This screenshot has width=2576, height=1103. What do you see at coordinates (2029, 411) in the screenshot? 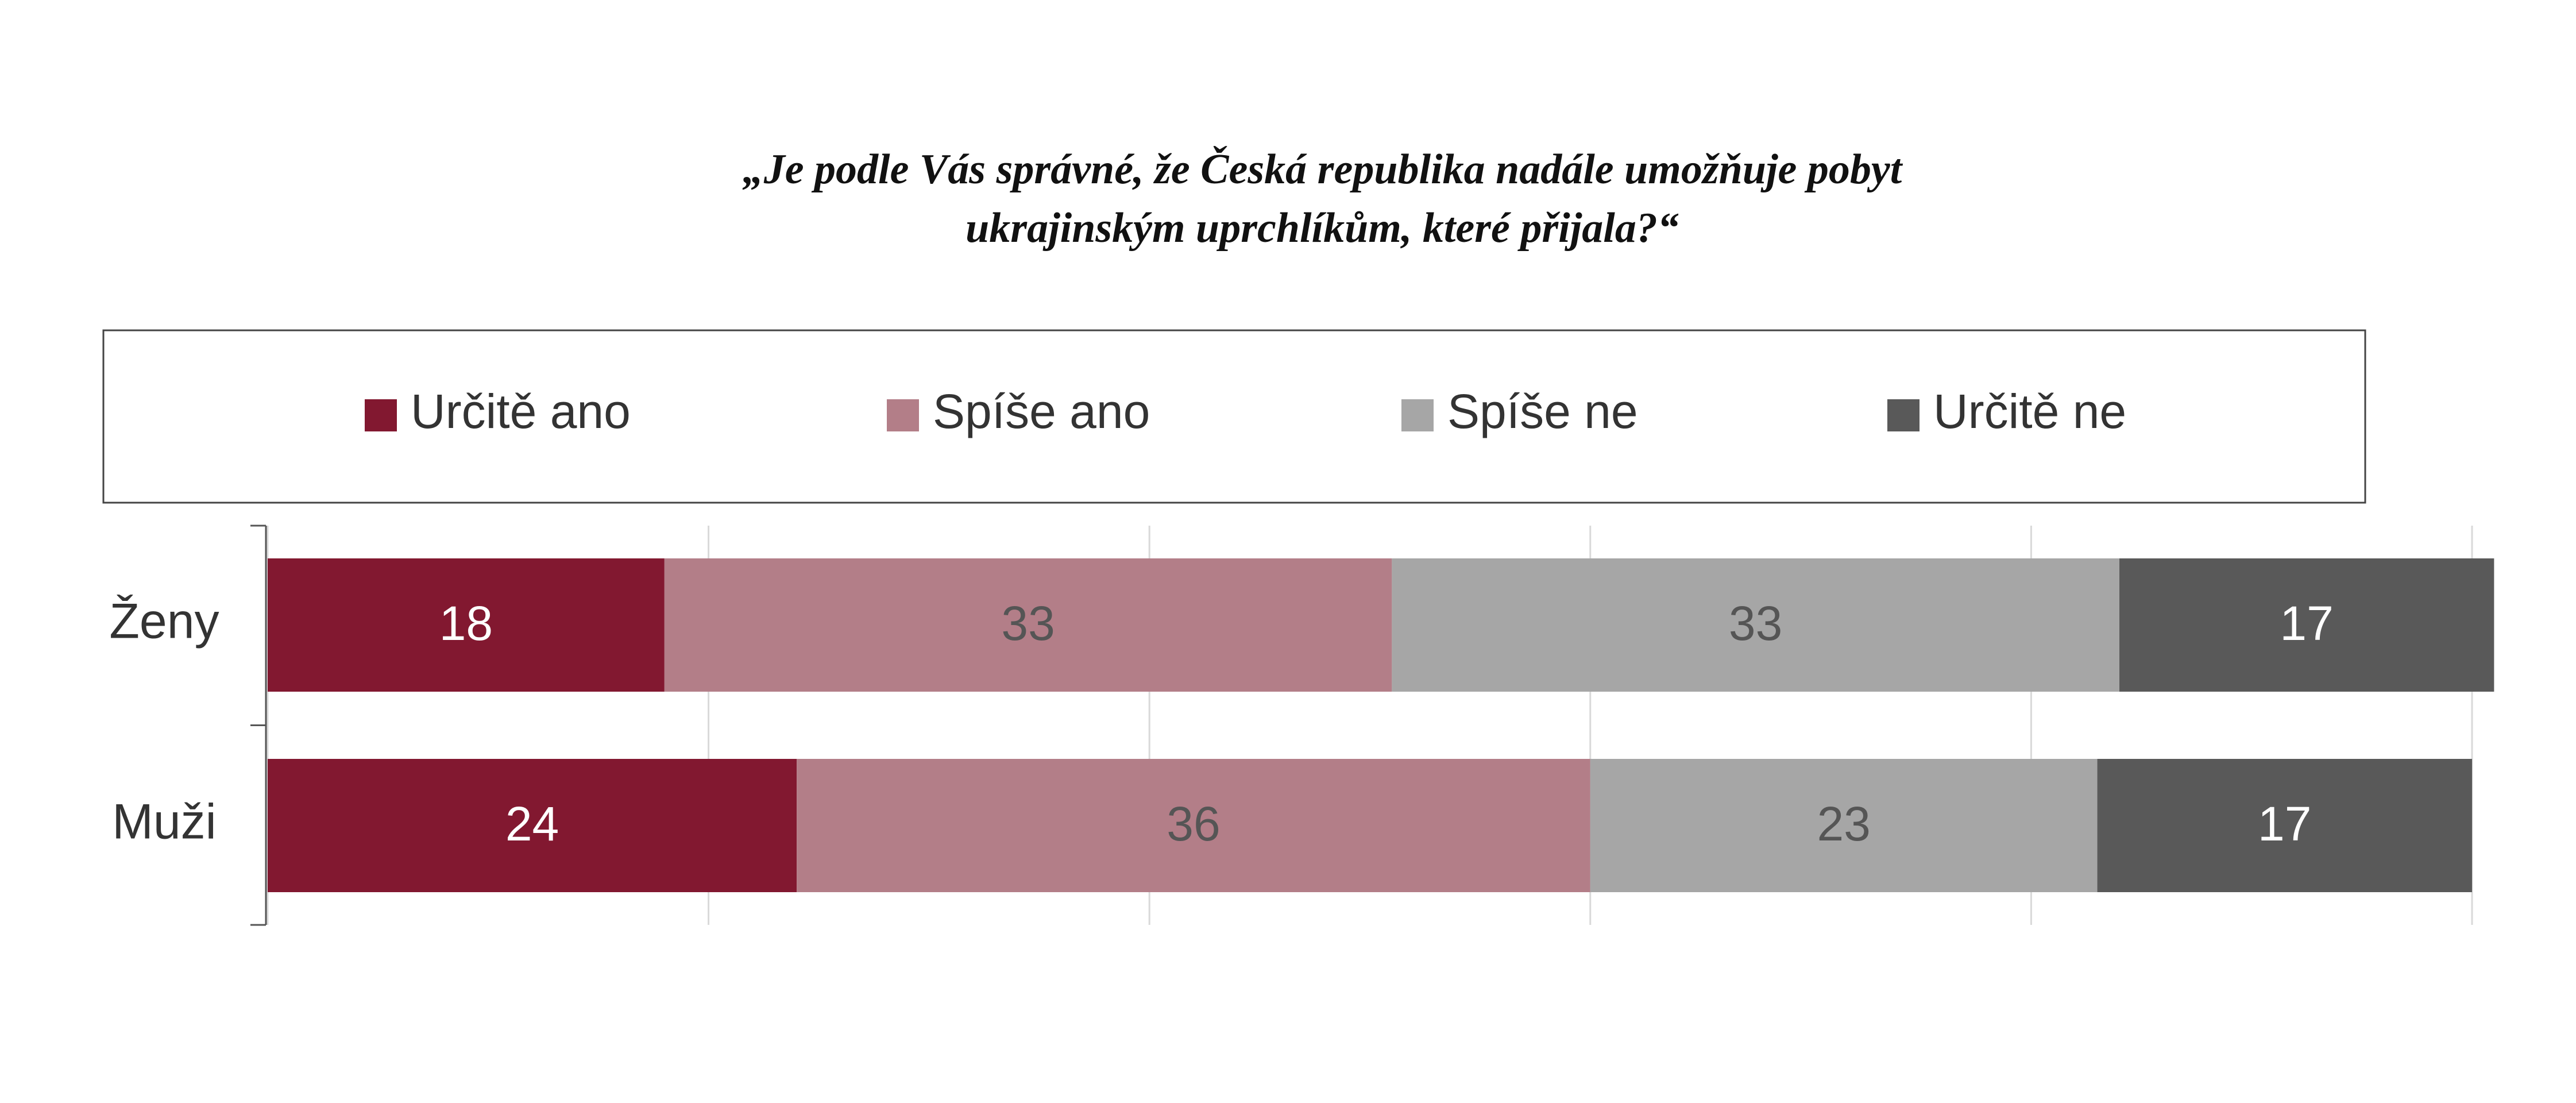
I see `legend-label: Určitě ne` at bounding box center [2029, 411].